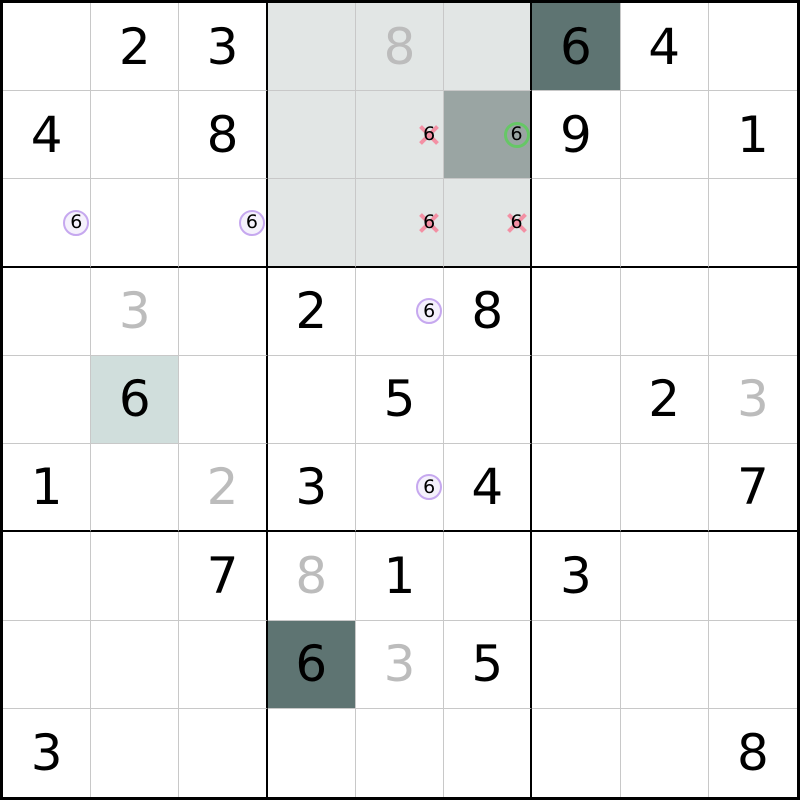  Describe the element at coordinates (488, 400) in the screenshot. I see `cell-r5c6` at that location.